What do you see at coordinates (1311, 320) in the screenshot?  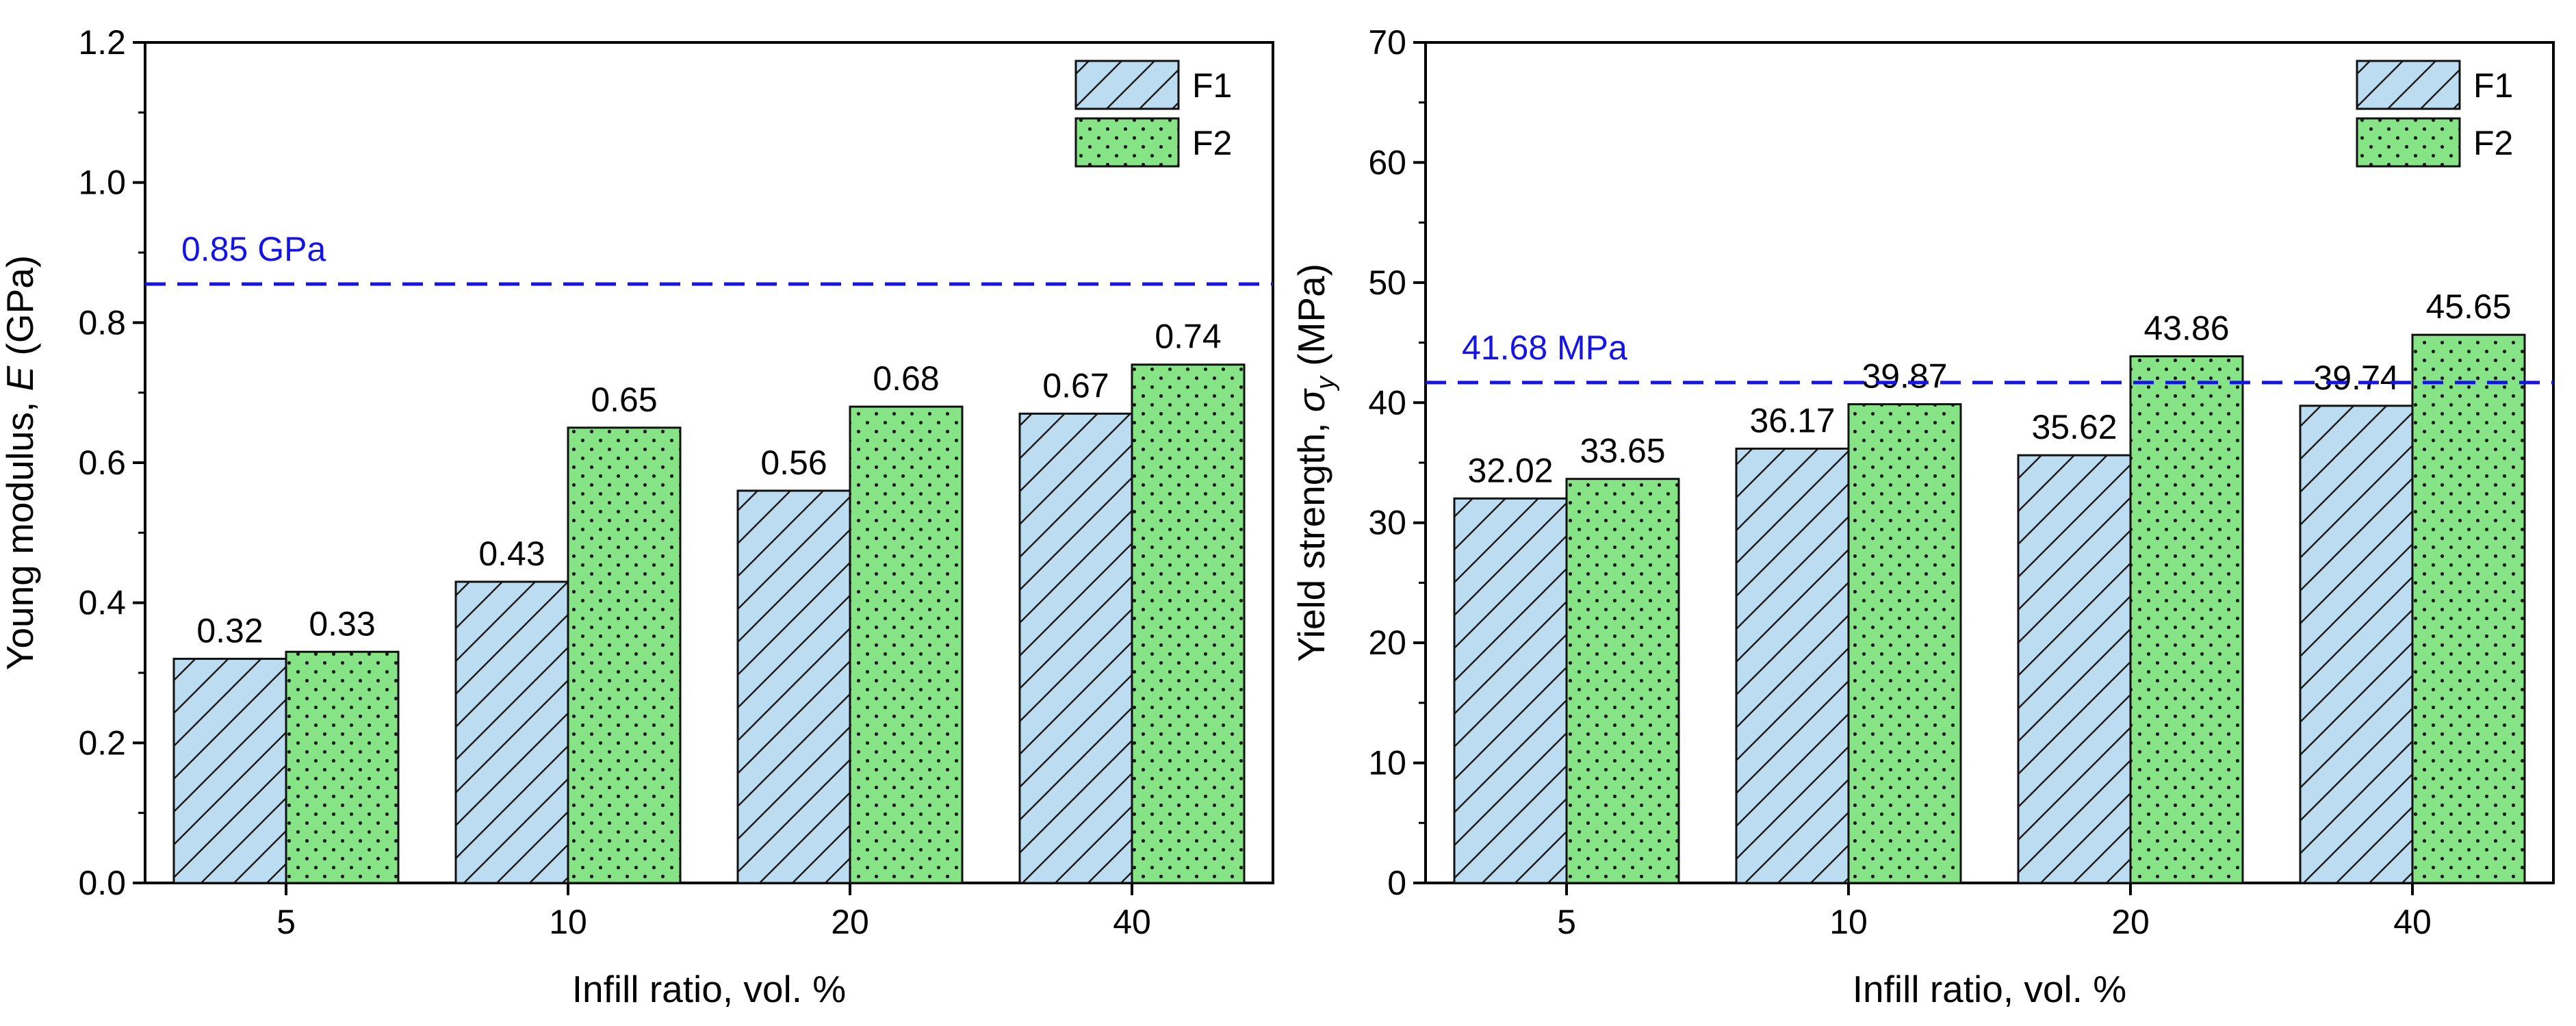 I see `y-axis-unit: (MPa)` at bounding box center [1311, 320].